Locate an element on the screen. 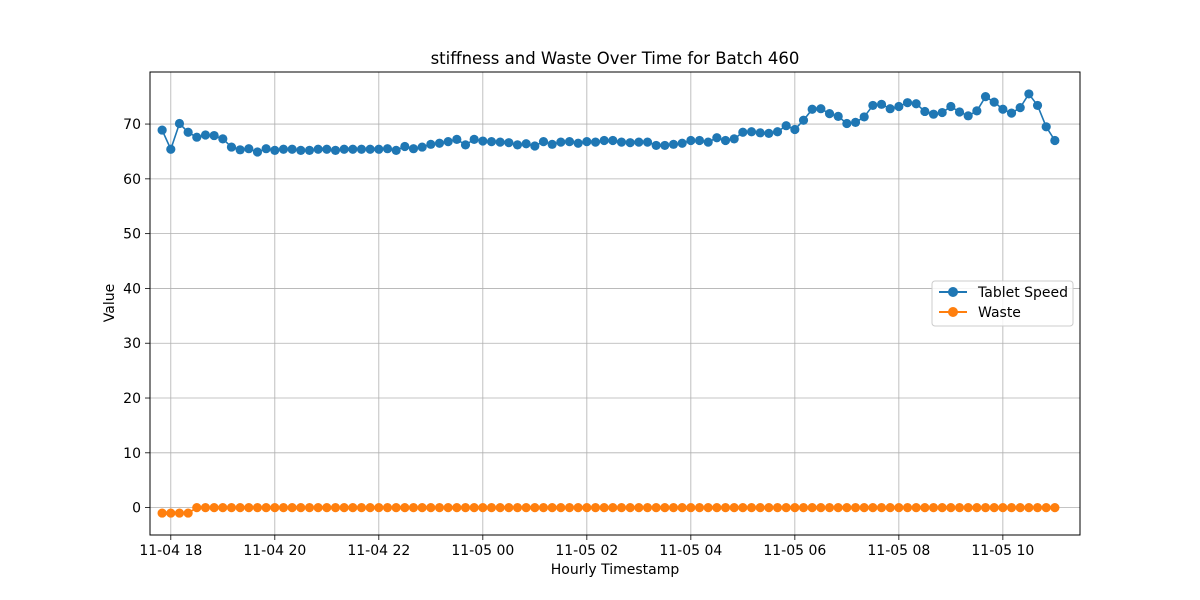 This screenshot has height=600, width=1200. legend-label-waste: Waste is located at coordinates (999, 313).